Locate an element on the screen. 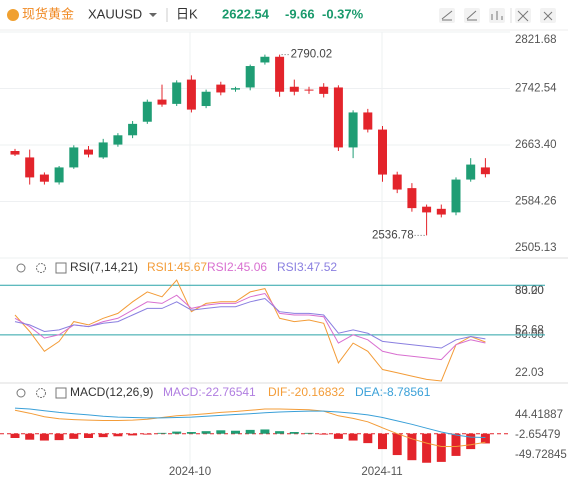 Image resolution: width=568 pixels, height=487 pixels. legend-entry: RSI2:45.06 is located at coordinates (237, 267).